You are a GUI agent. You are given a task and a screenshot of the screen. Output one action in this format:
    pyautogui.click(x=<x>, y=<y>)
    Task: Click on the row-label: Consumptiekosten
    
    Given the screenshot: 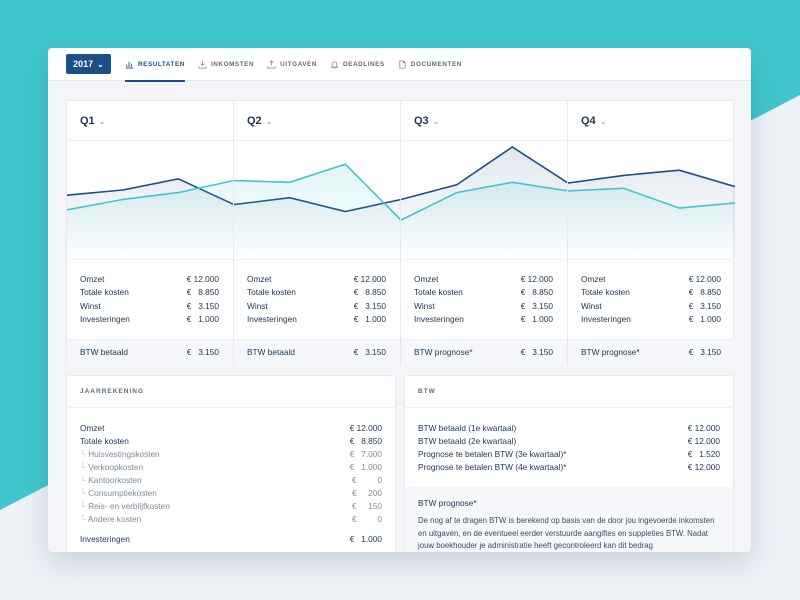 What is the action you would take?
    pyautogui.click(x=118, y=493)
    